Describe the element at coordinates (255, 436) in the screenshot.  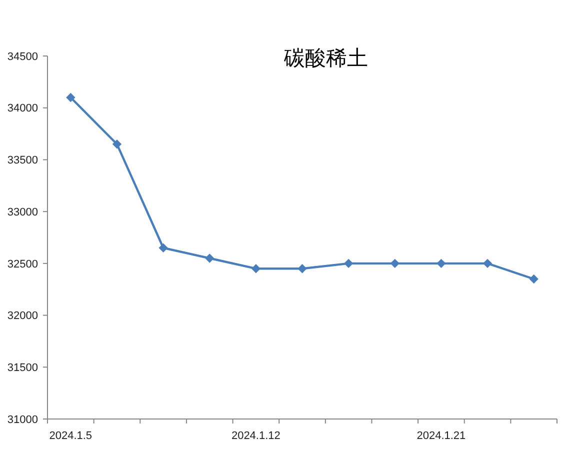
I see `x-tick-label: 2024.1.12` at that location.